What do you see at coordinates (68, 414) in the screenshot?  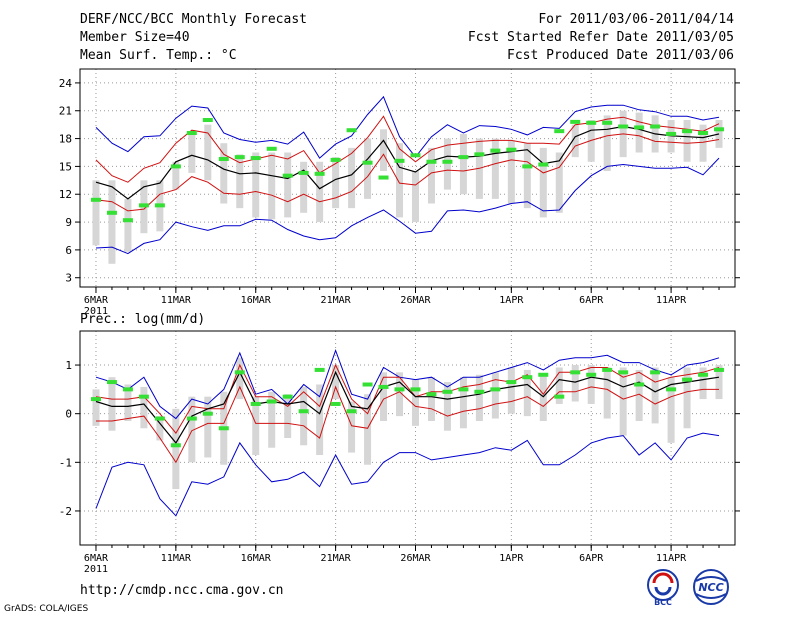 I see `precip-ytick-label: 0` at bounding box center [68, 414].